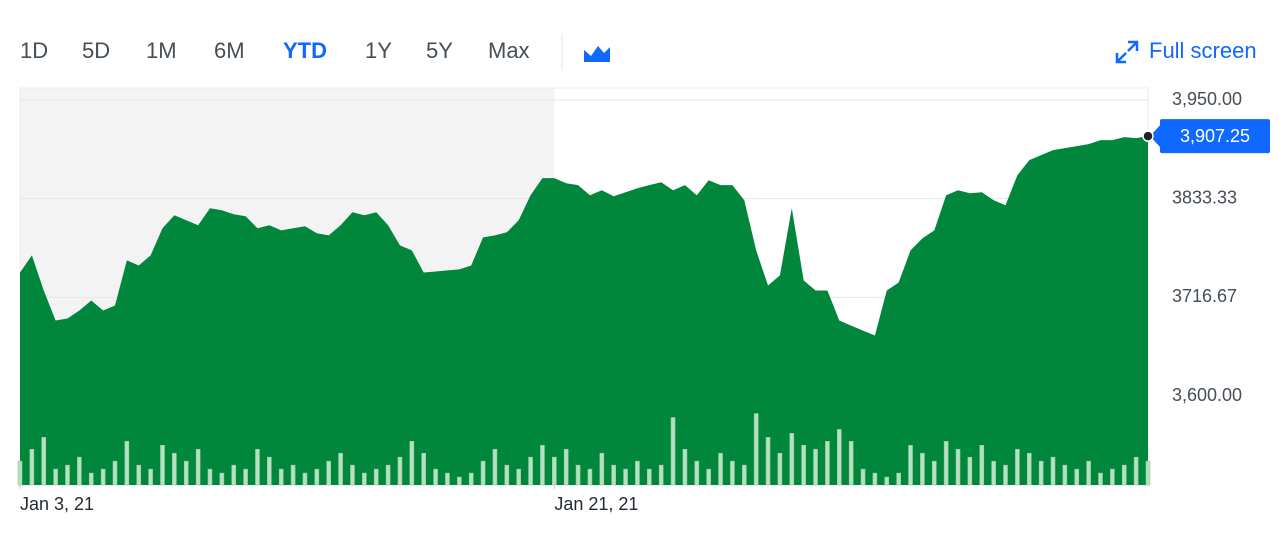 This screenshot has width=1285, height=544. What do you see at coordinates (378, 50) in the screenshot?
I see `range-tab: 1Y` at bounding box center [378, 50].